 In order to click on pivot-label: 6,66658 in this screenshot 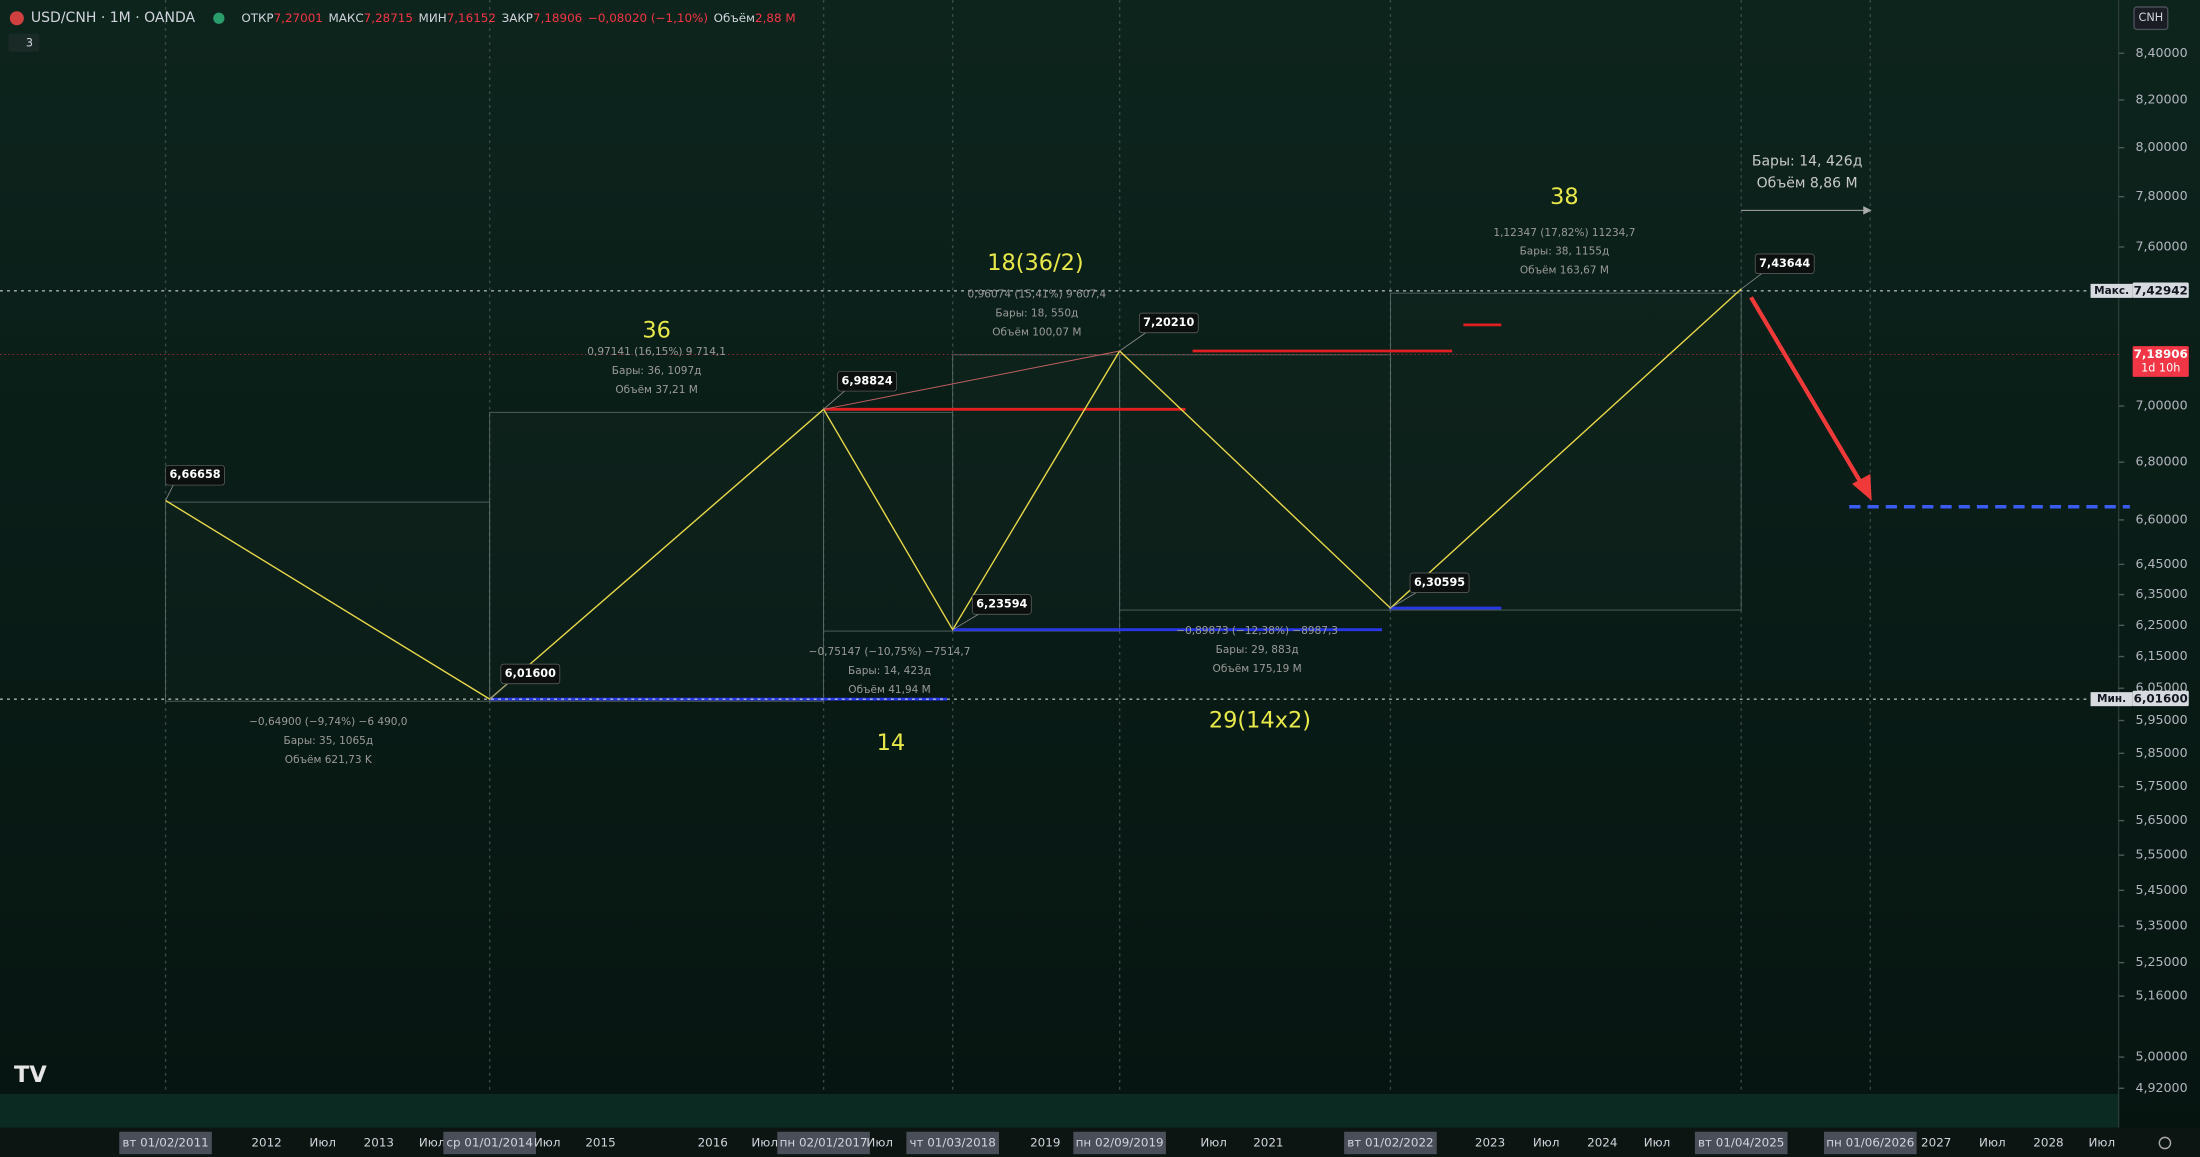, I will do `click(194, 474)`.